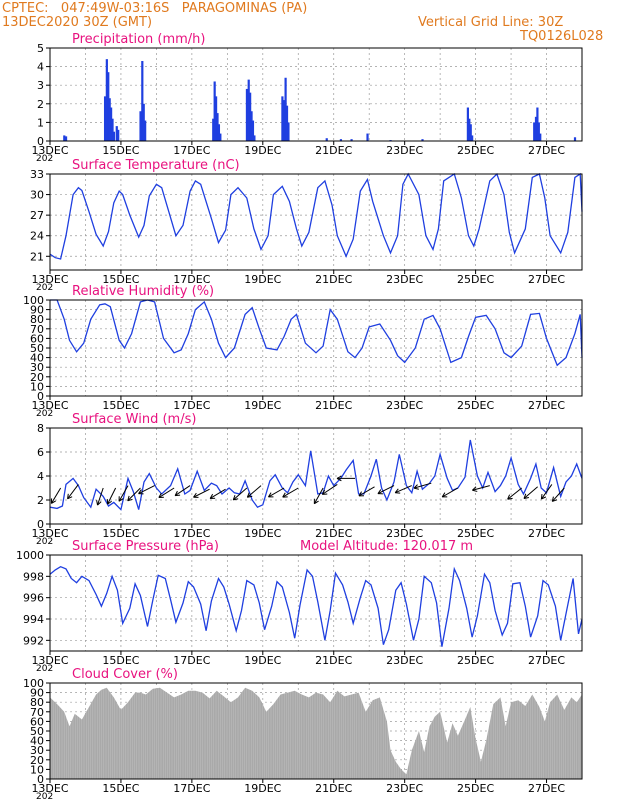 The image size is (618, 800). Describe the element at coordinates (37, 215) in the screenshot. I see `y-tick-label: 27` at that location.